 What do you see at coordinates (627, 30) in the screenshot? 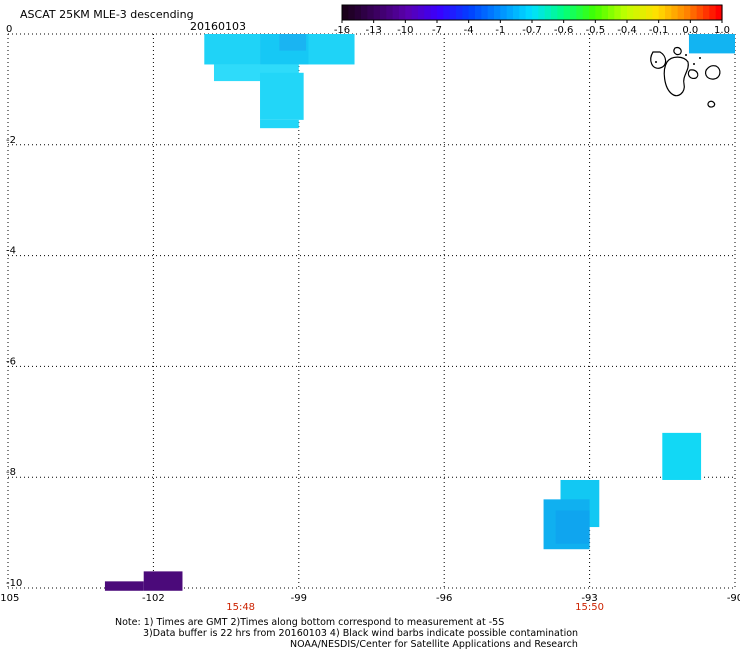
I see `colorbar-label: -0.4` at bounding box center [627, 30].